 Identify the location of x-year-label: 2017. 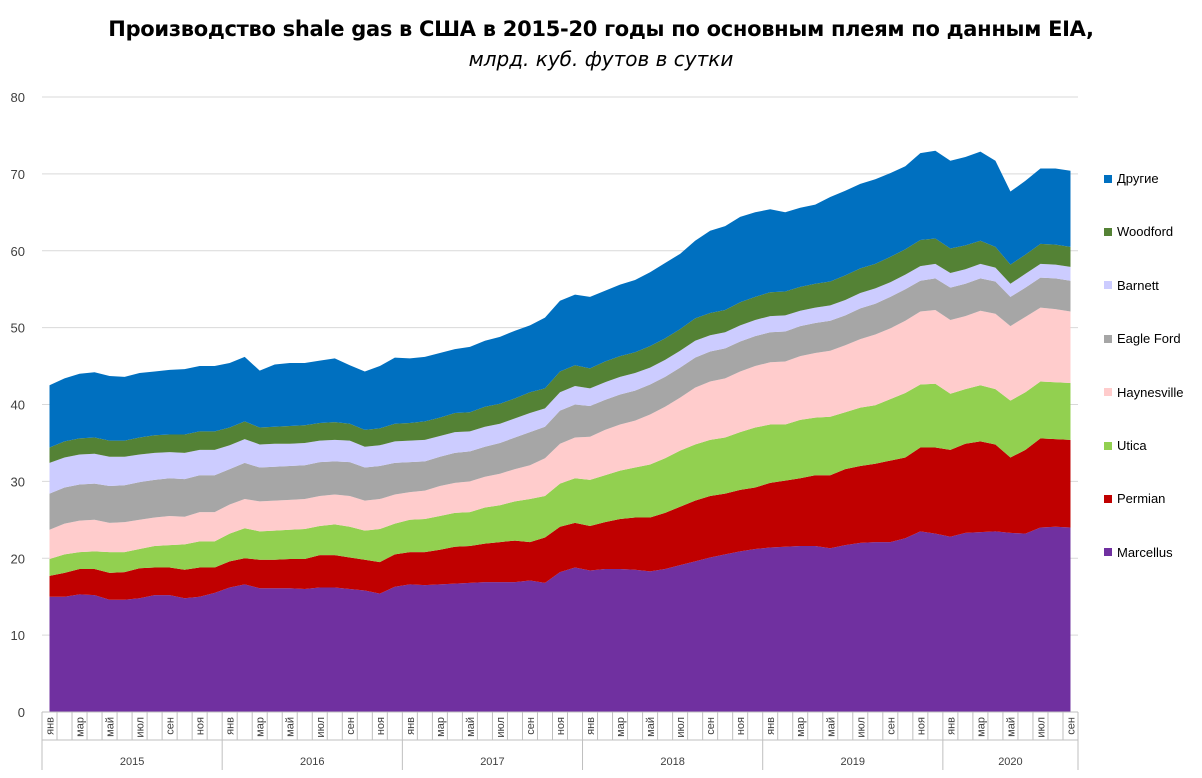
(492, 762).